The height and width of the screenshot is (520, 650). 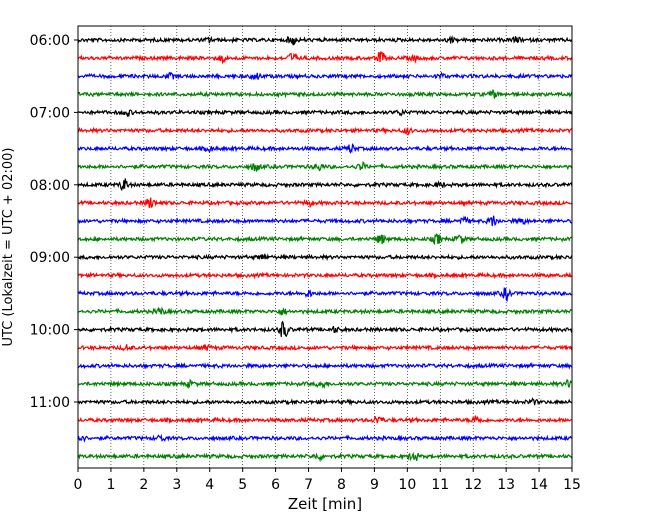 I want to click on x-tick-label: 8, so click(x=341, y=485).